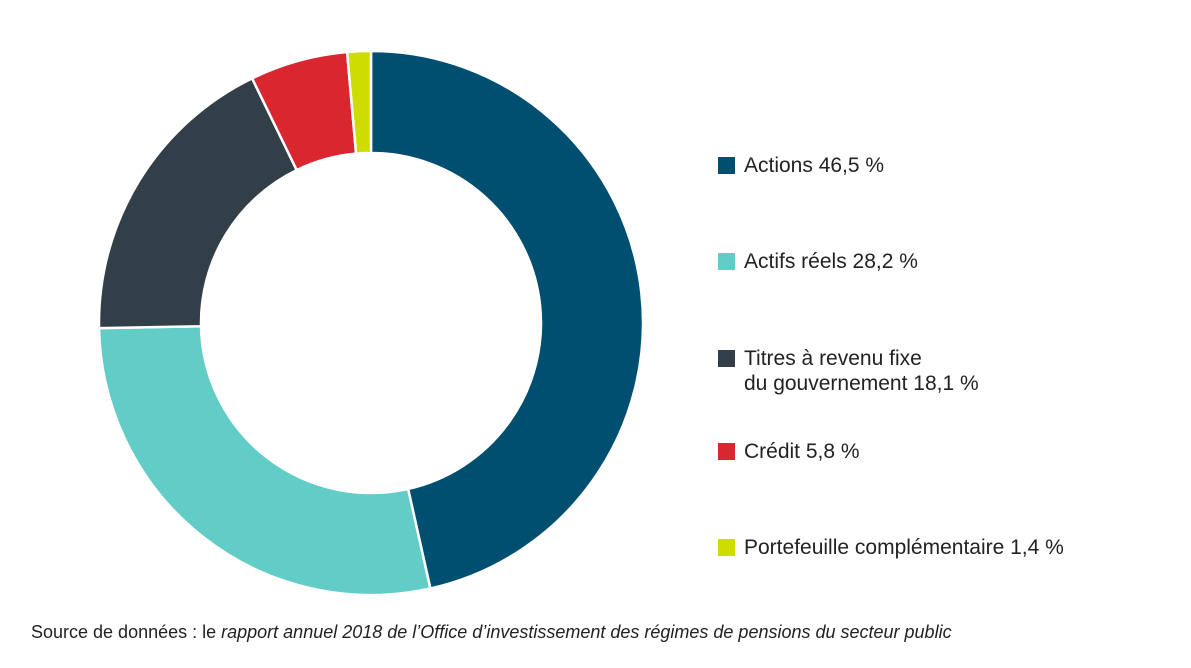 Image resolution: width=1191 pixels, height=668 pixels. I want to click on donut-slice-portefeuille-complementaire, so click(359, 102).